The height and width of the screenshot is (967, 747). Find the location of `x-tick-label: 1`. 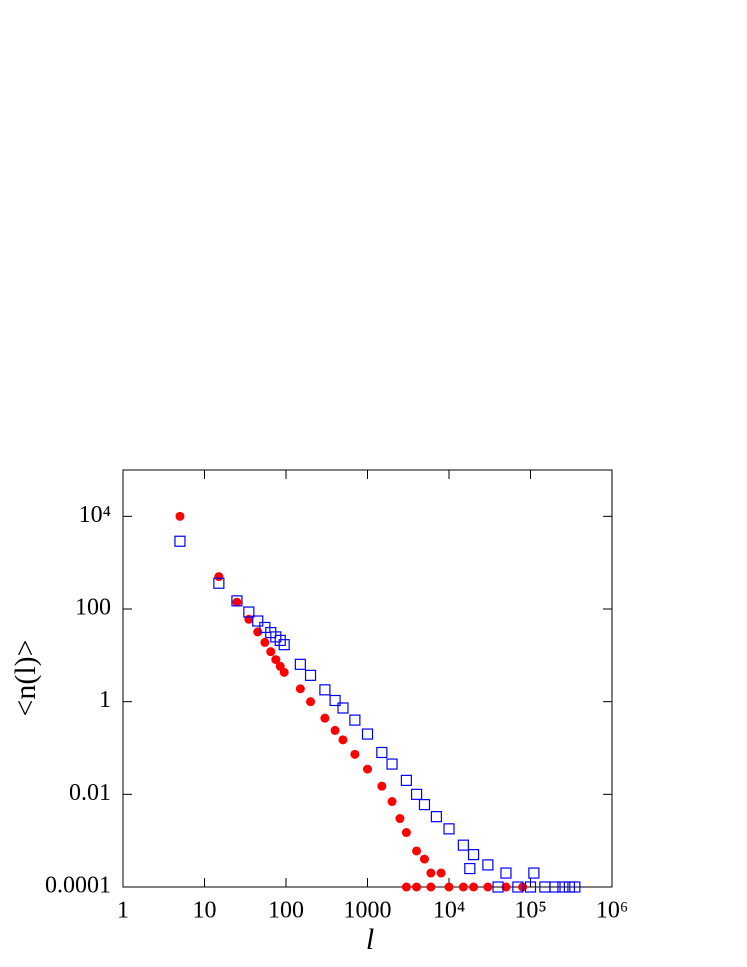

x-tick-label: 1 is located at coordinates (123, 911).